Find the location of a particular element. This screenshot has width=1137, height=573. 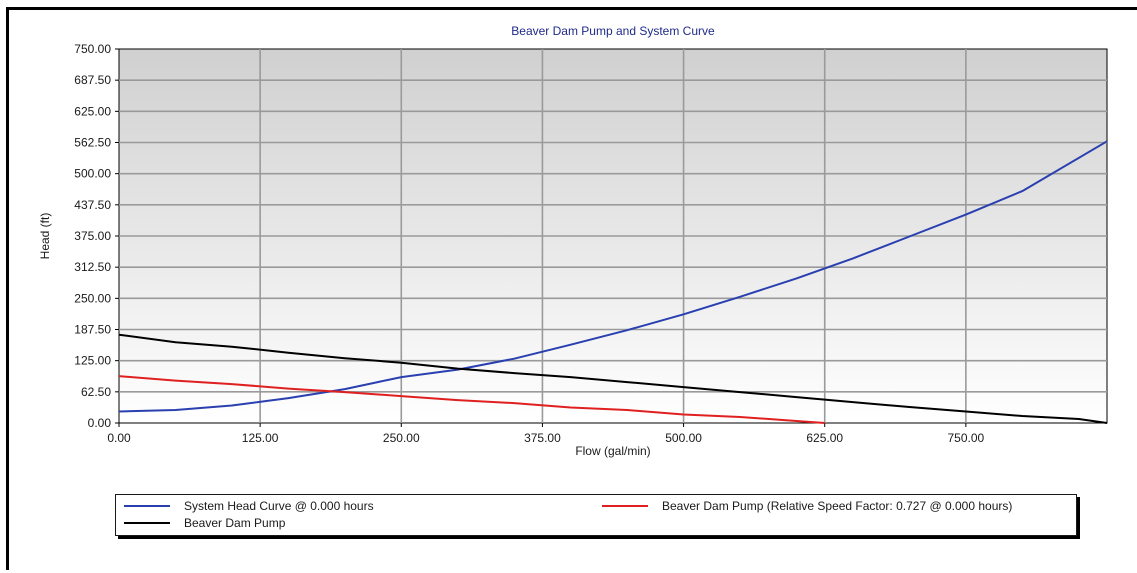

y-tick-label: 125.00 is located at coordinates (92, 361).